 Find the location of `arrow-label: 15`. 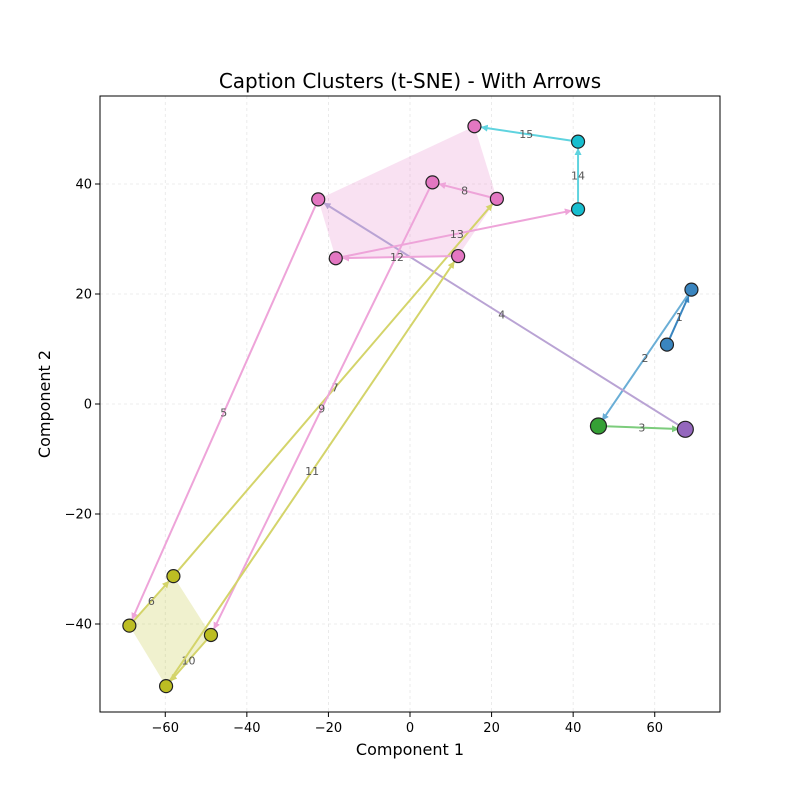

arrow-label: 15 is located at coordinates (526, 134).